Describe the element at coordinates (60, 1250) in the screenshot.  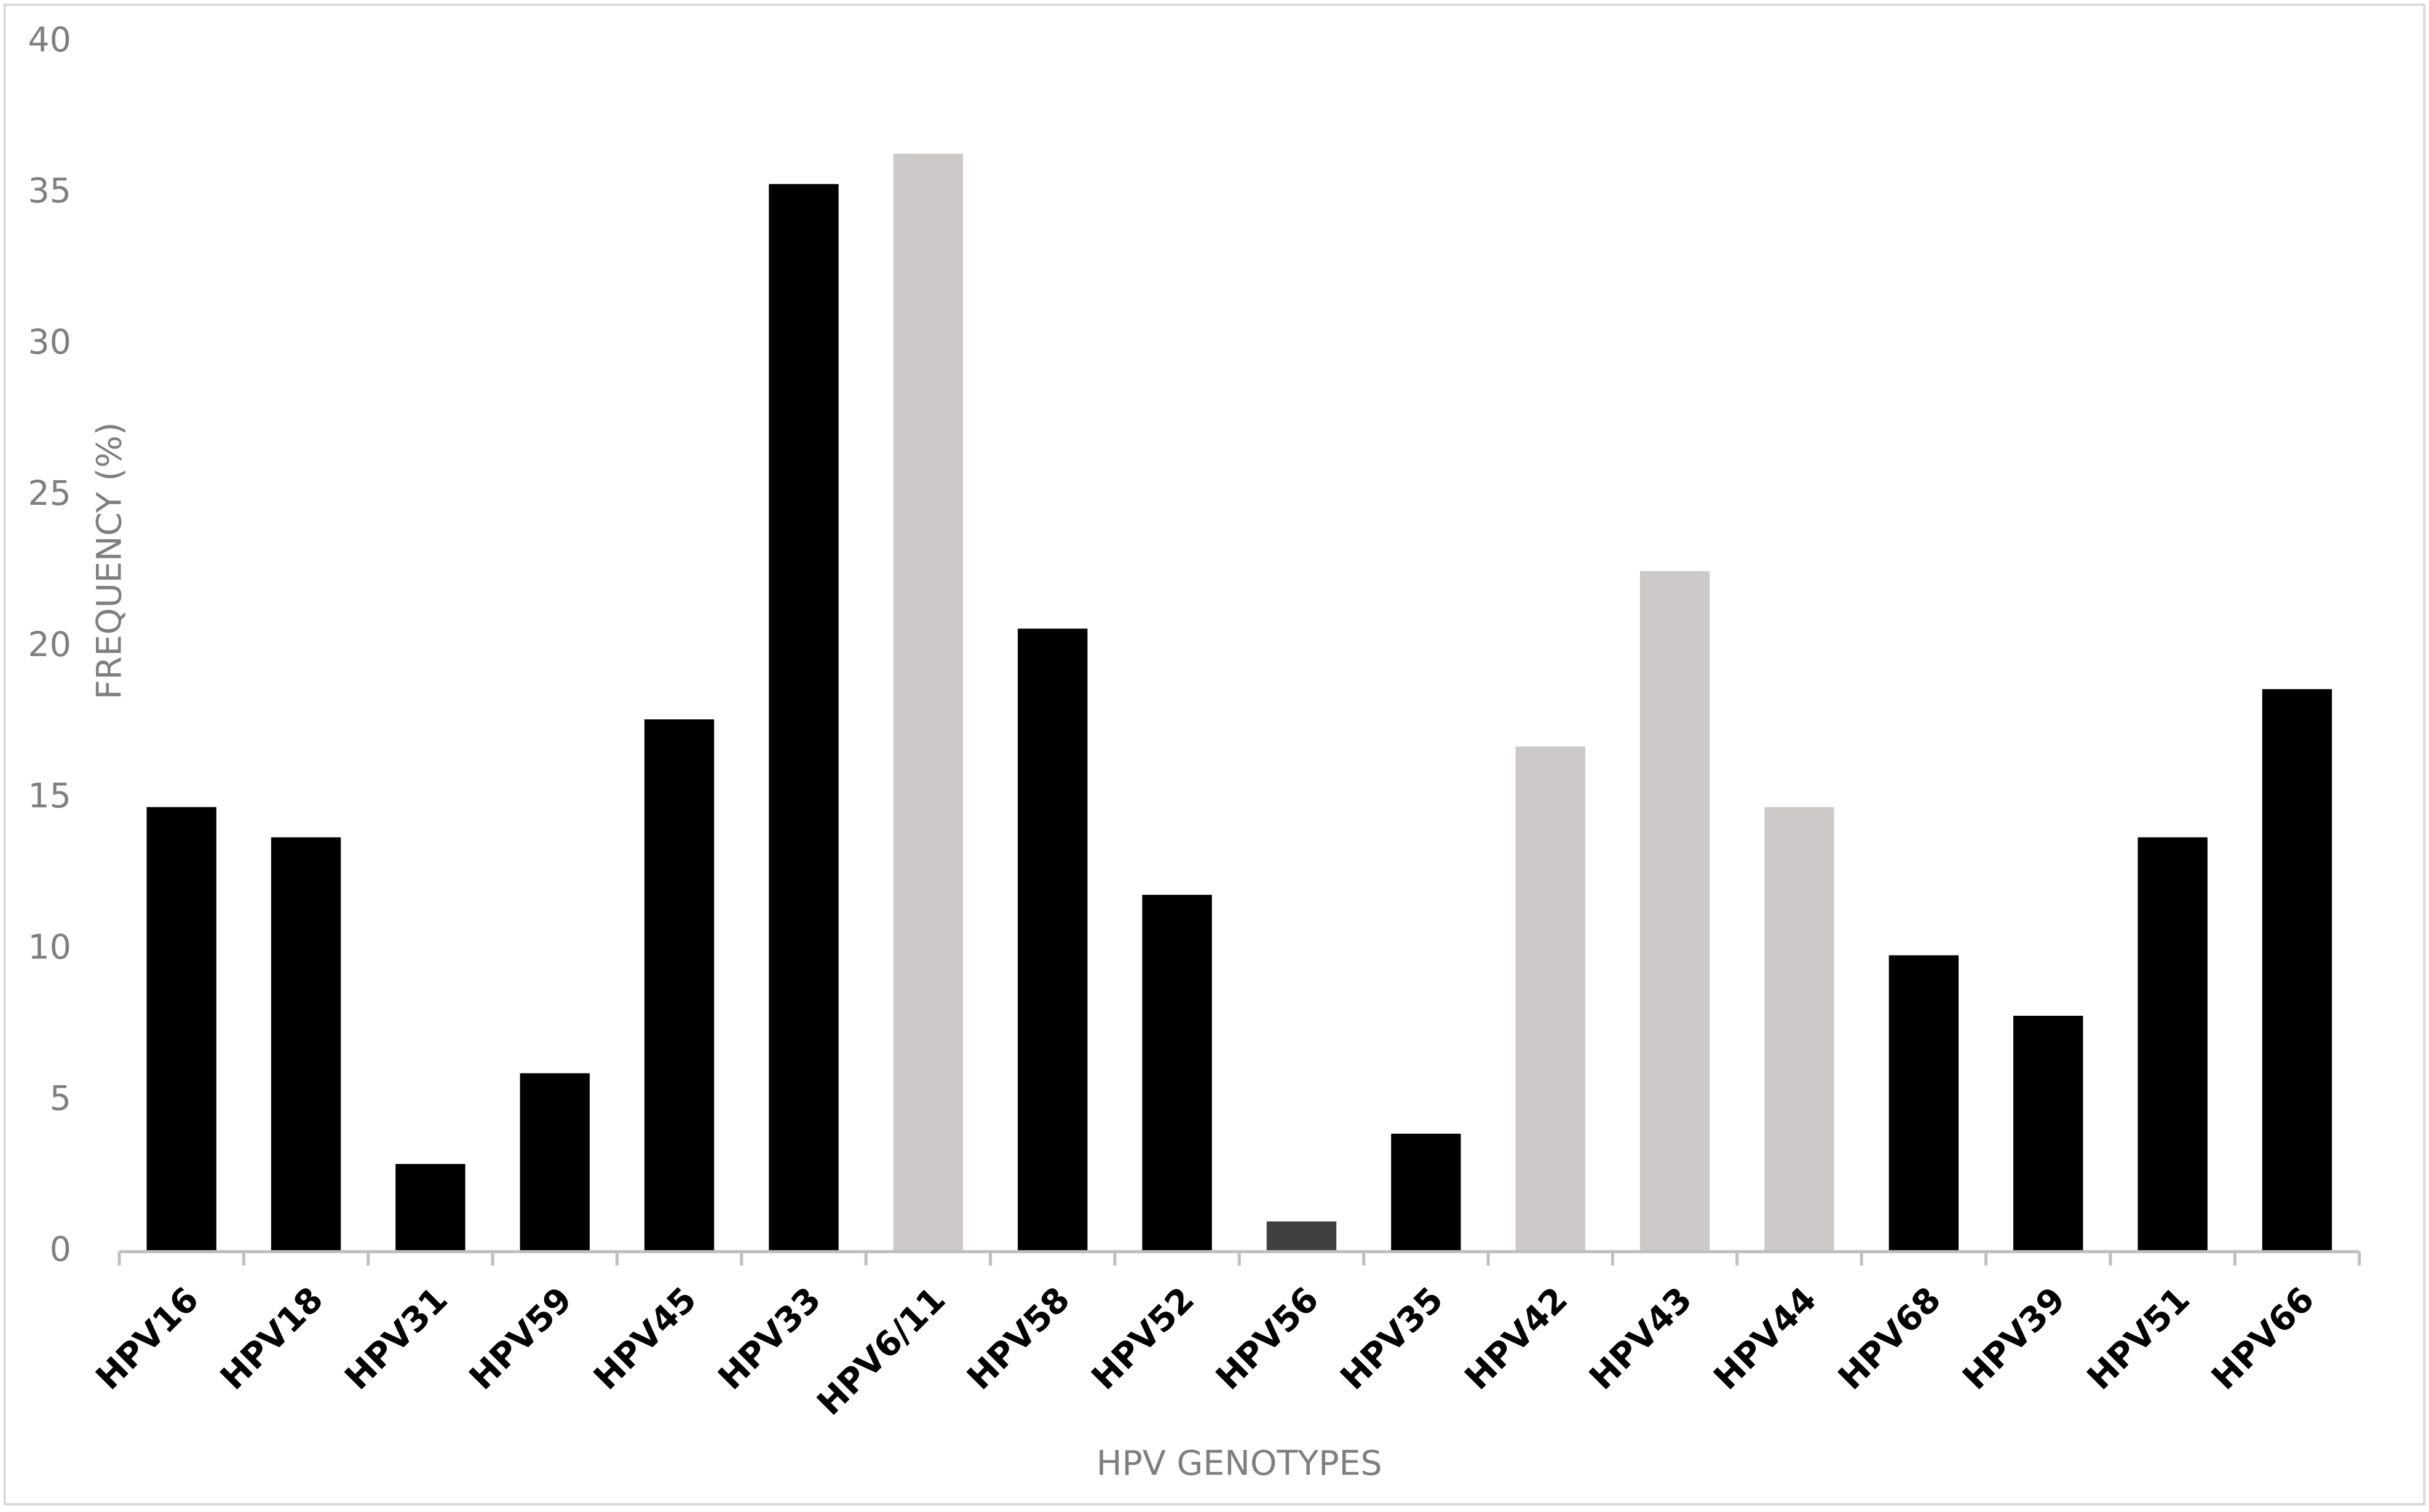
I see `y-tick-label: 0` at that location.